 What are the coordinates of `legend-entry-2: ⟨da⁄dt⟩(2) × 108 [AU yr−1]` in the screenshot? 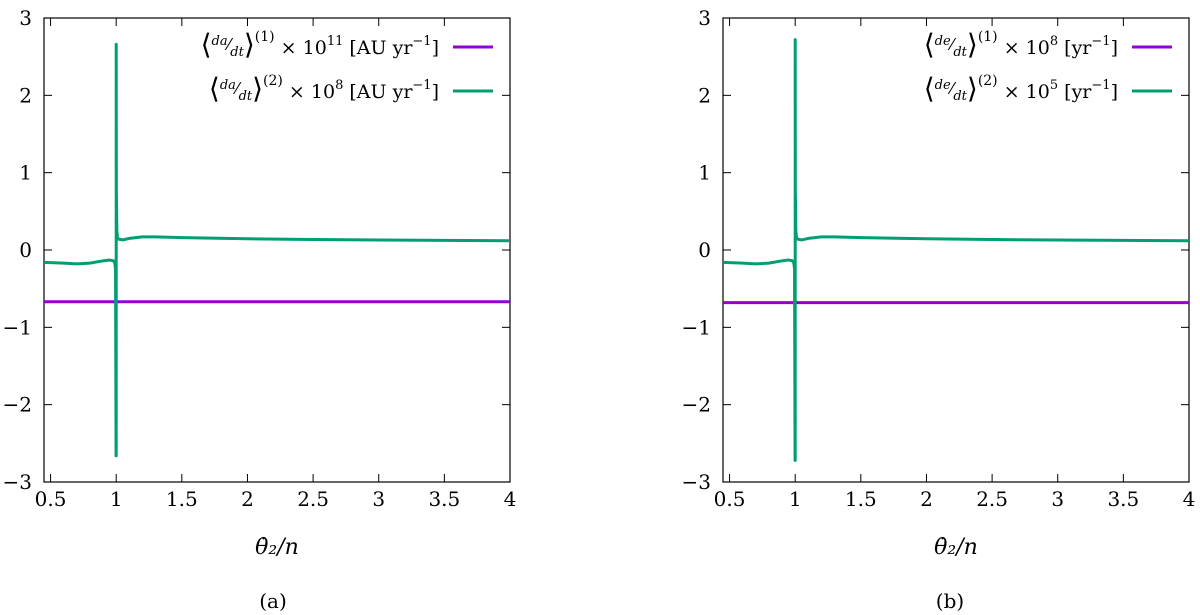 It's located at (351, 88).